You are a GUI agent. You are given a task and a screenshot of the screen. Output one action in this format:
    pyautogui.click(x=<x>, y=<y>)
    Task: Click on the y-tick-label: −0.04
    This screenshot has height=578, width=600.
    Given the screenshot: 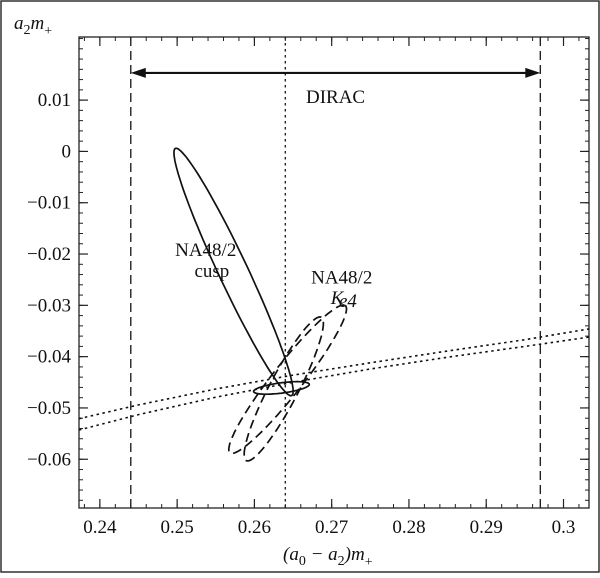 What is the action you would take?
    pyautogui.click(x=49, y=357)
    